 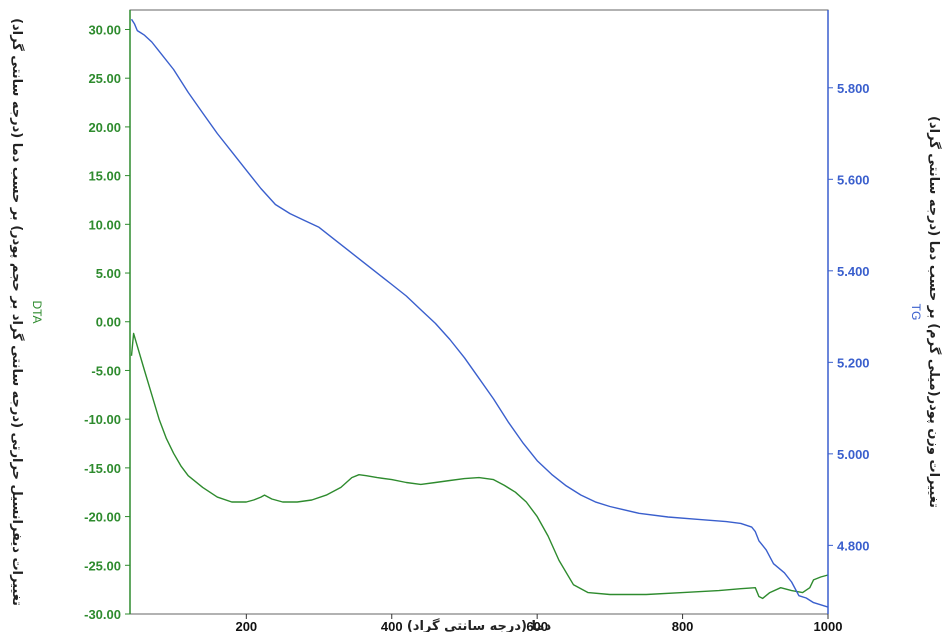 I want to click on dta-series-label: DTA, so click(x=37, y=311).